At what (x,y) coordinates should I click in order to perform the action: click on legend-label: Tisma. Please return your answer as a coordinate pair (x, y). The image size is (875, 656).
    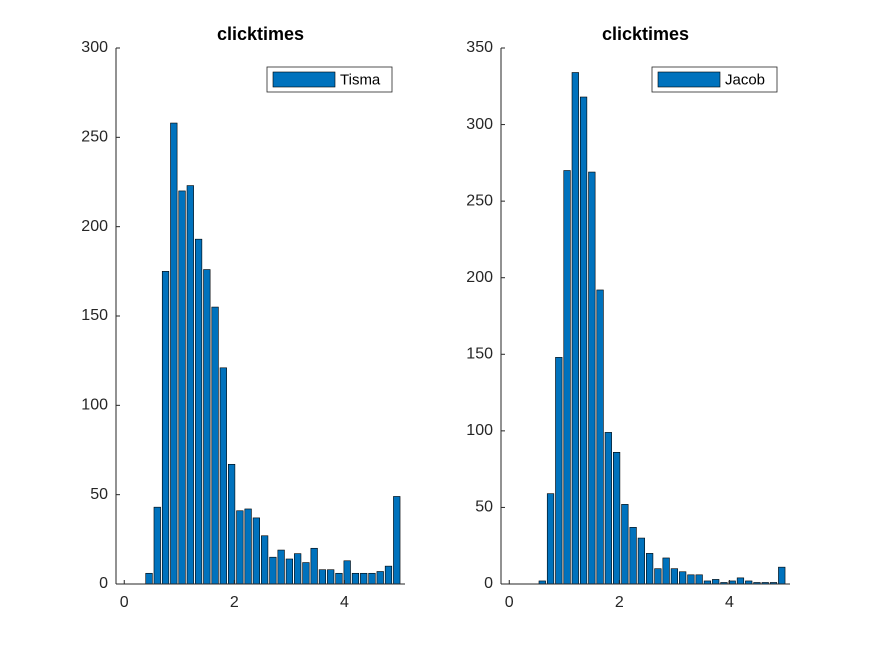
    Looking at the image, I should click on (360, 79).